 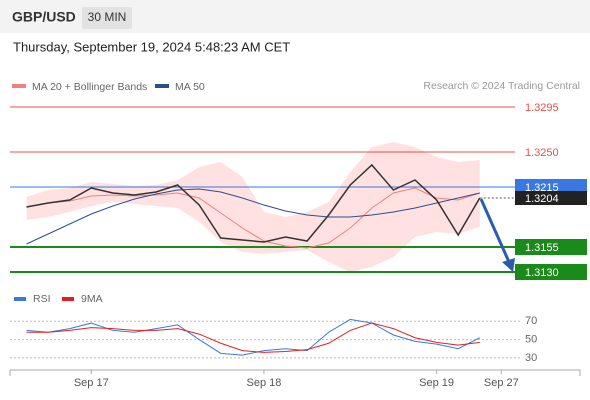 What do you see at coordinates (542, 153) in the screenshot?
I see `level-label: 1.3250` at bounding box center [542, 153].